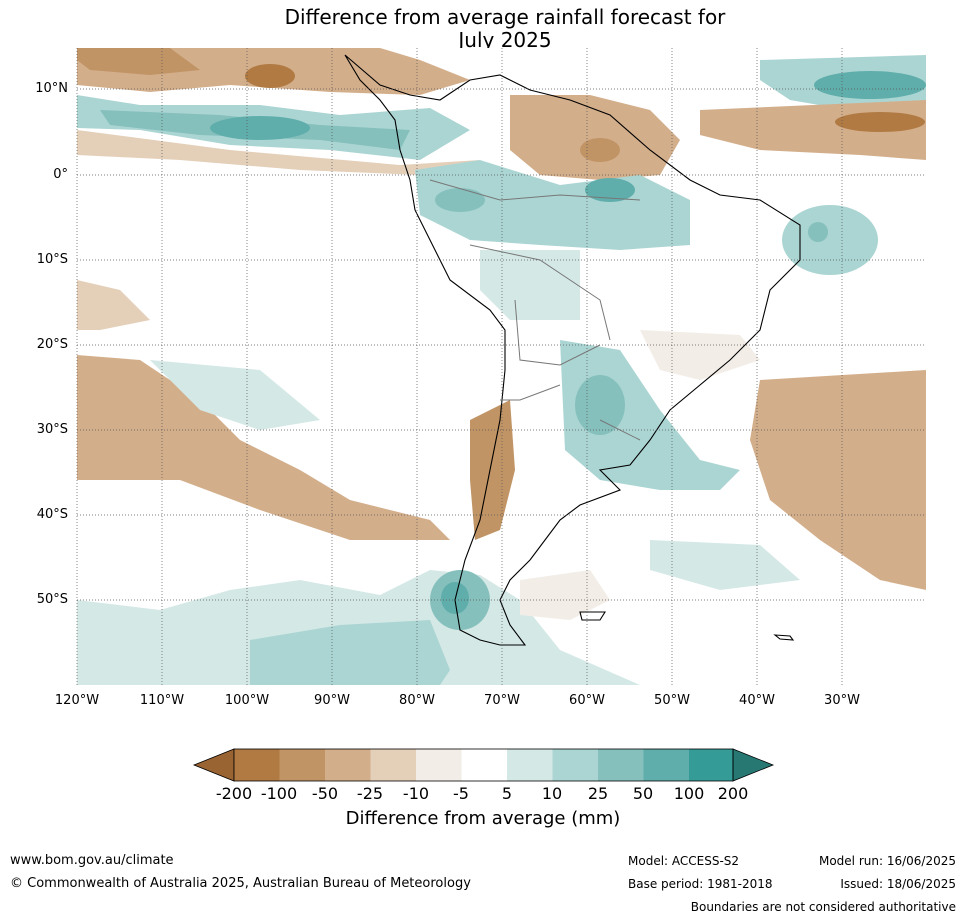 This screenshot has height=919, width=965. Describe the element at coordinates (505, 40) in the screenshot. I see `map-title-line2: July 2025` at that location.